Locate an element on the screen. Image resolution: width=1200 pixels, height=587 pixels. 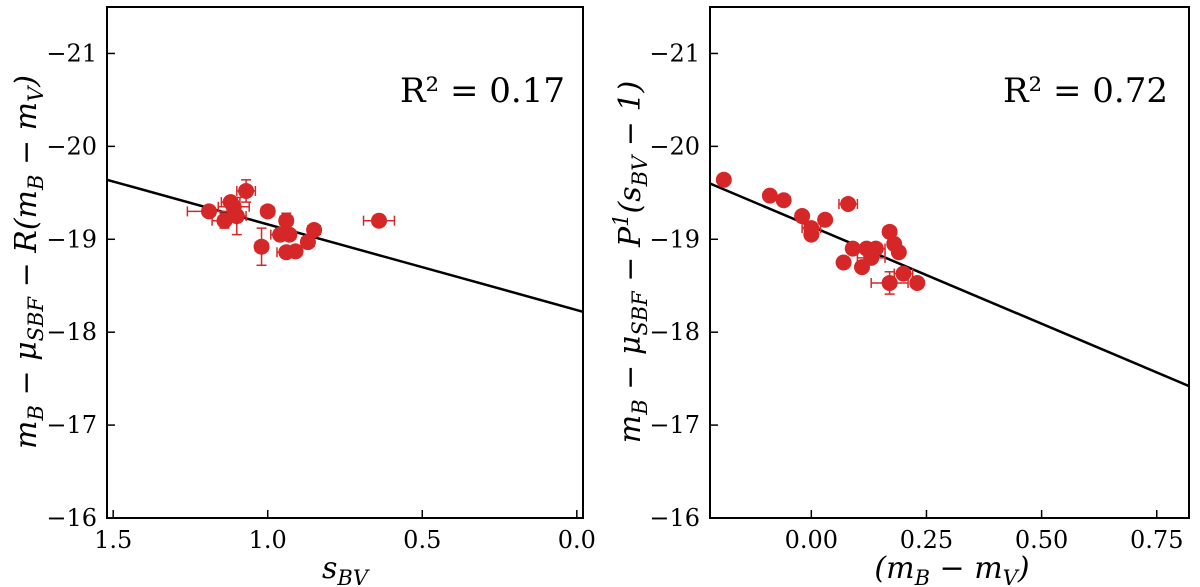
left-x-axis-label: sBV is located at coordinates (346, 569).